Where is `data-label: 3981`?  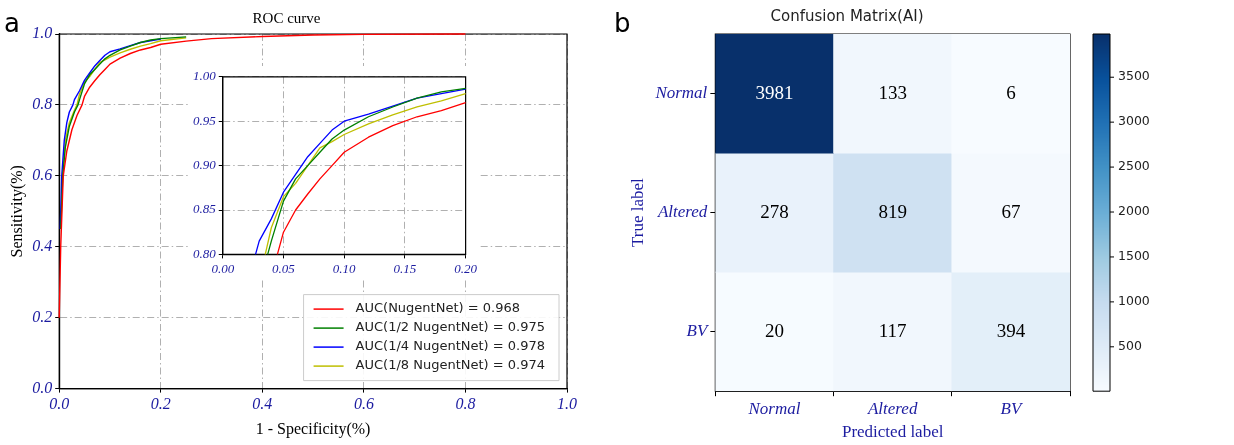 data-label: 3981 is located at coordinates (774, 92).